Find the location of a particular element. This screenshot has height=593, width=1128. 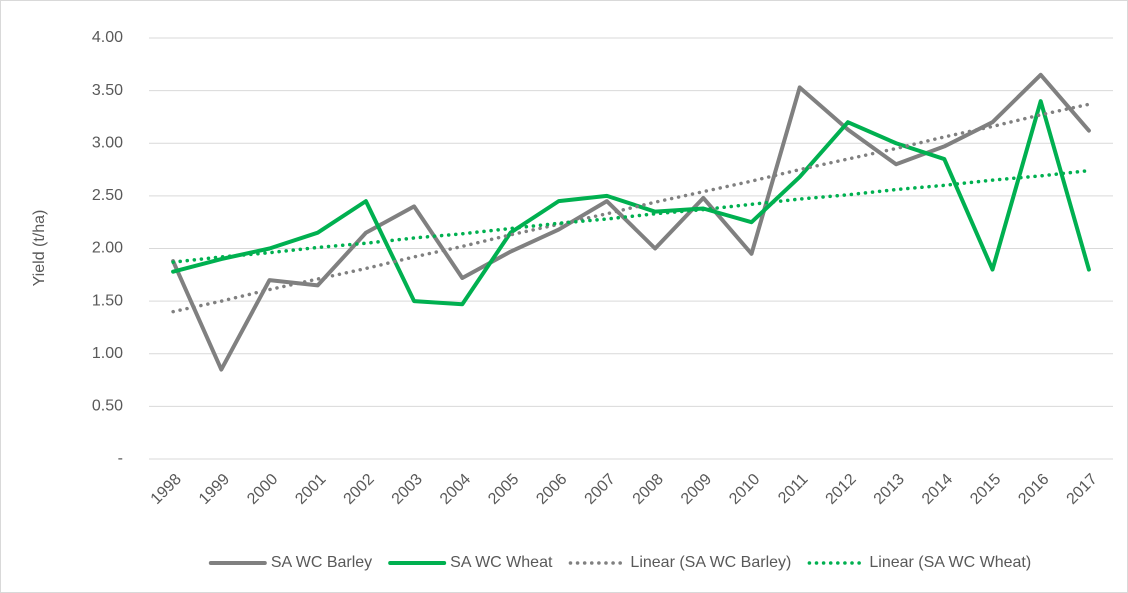

y-tick-label: 4.00 is located at coordinates (107, 37).